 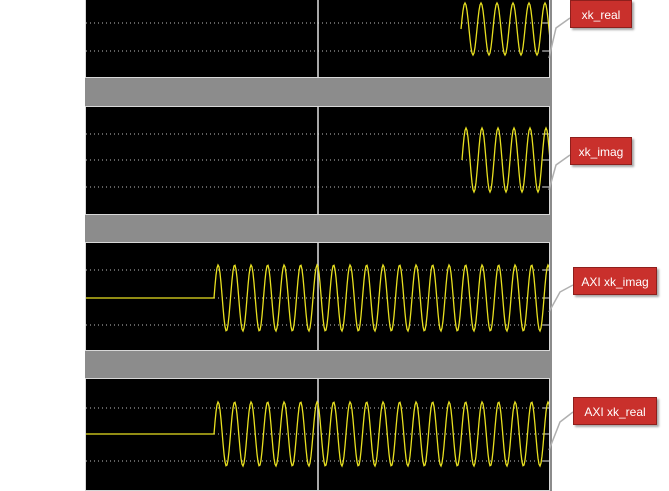 What do you see at coordinates (601, 151) in the screenshot?
I see `callout-xk-imag: xk_imag` at bounding box center [601, 151].